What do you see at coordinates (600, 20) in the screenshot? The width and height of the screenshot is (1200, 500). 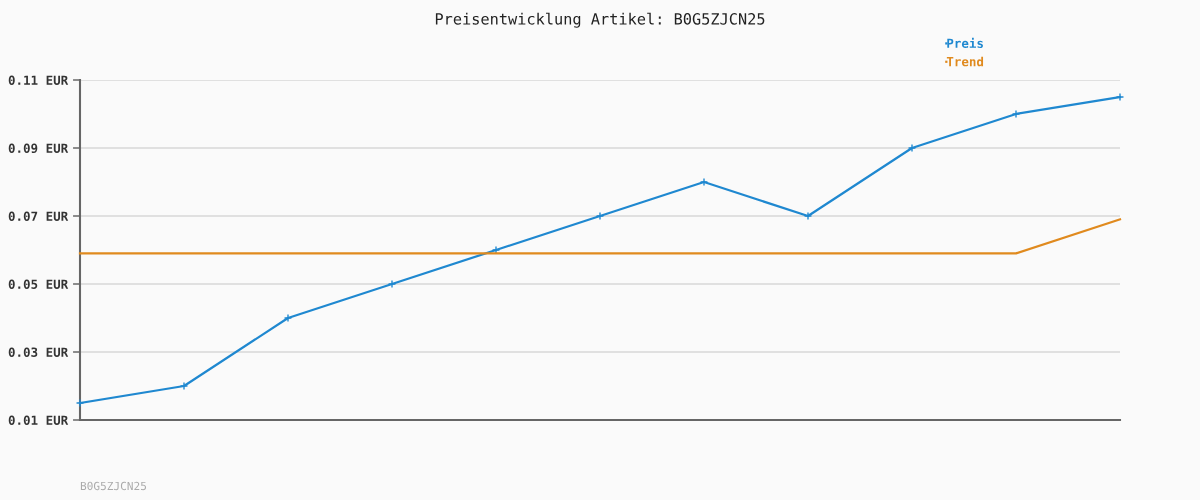 I see `chart-title: Preisentwicklung Artikel: B0G5ZJCN25` at bounding box center [600, 20].